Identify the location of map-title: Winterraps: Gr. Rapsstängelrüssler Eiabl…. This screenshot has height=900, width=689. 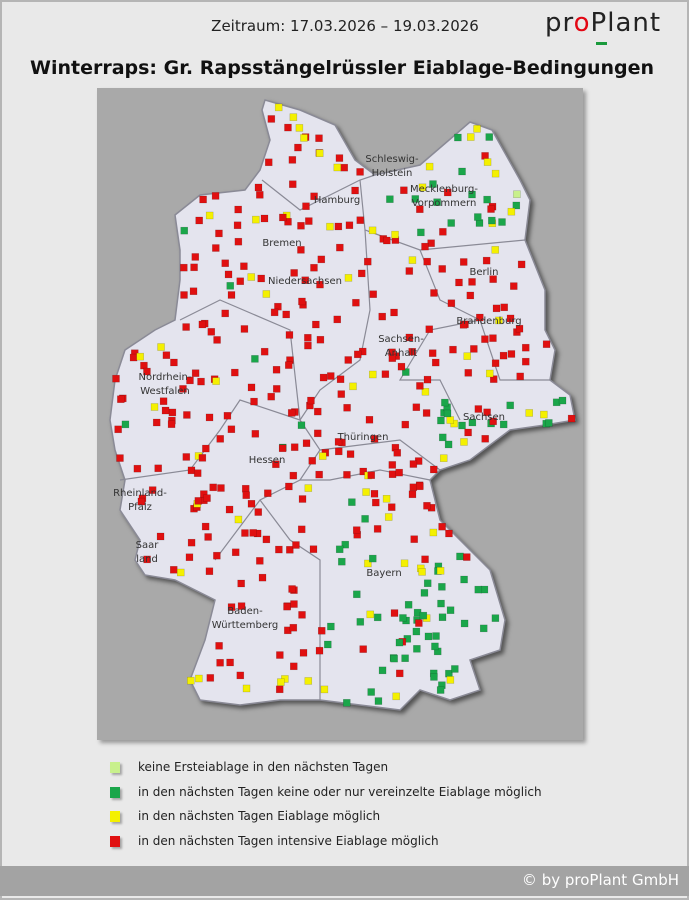
(342, 68).